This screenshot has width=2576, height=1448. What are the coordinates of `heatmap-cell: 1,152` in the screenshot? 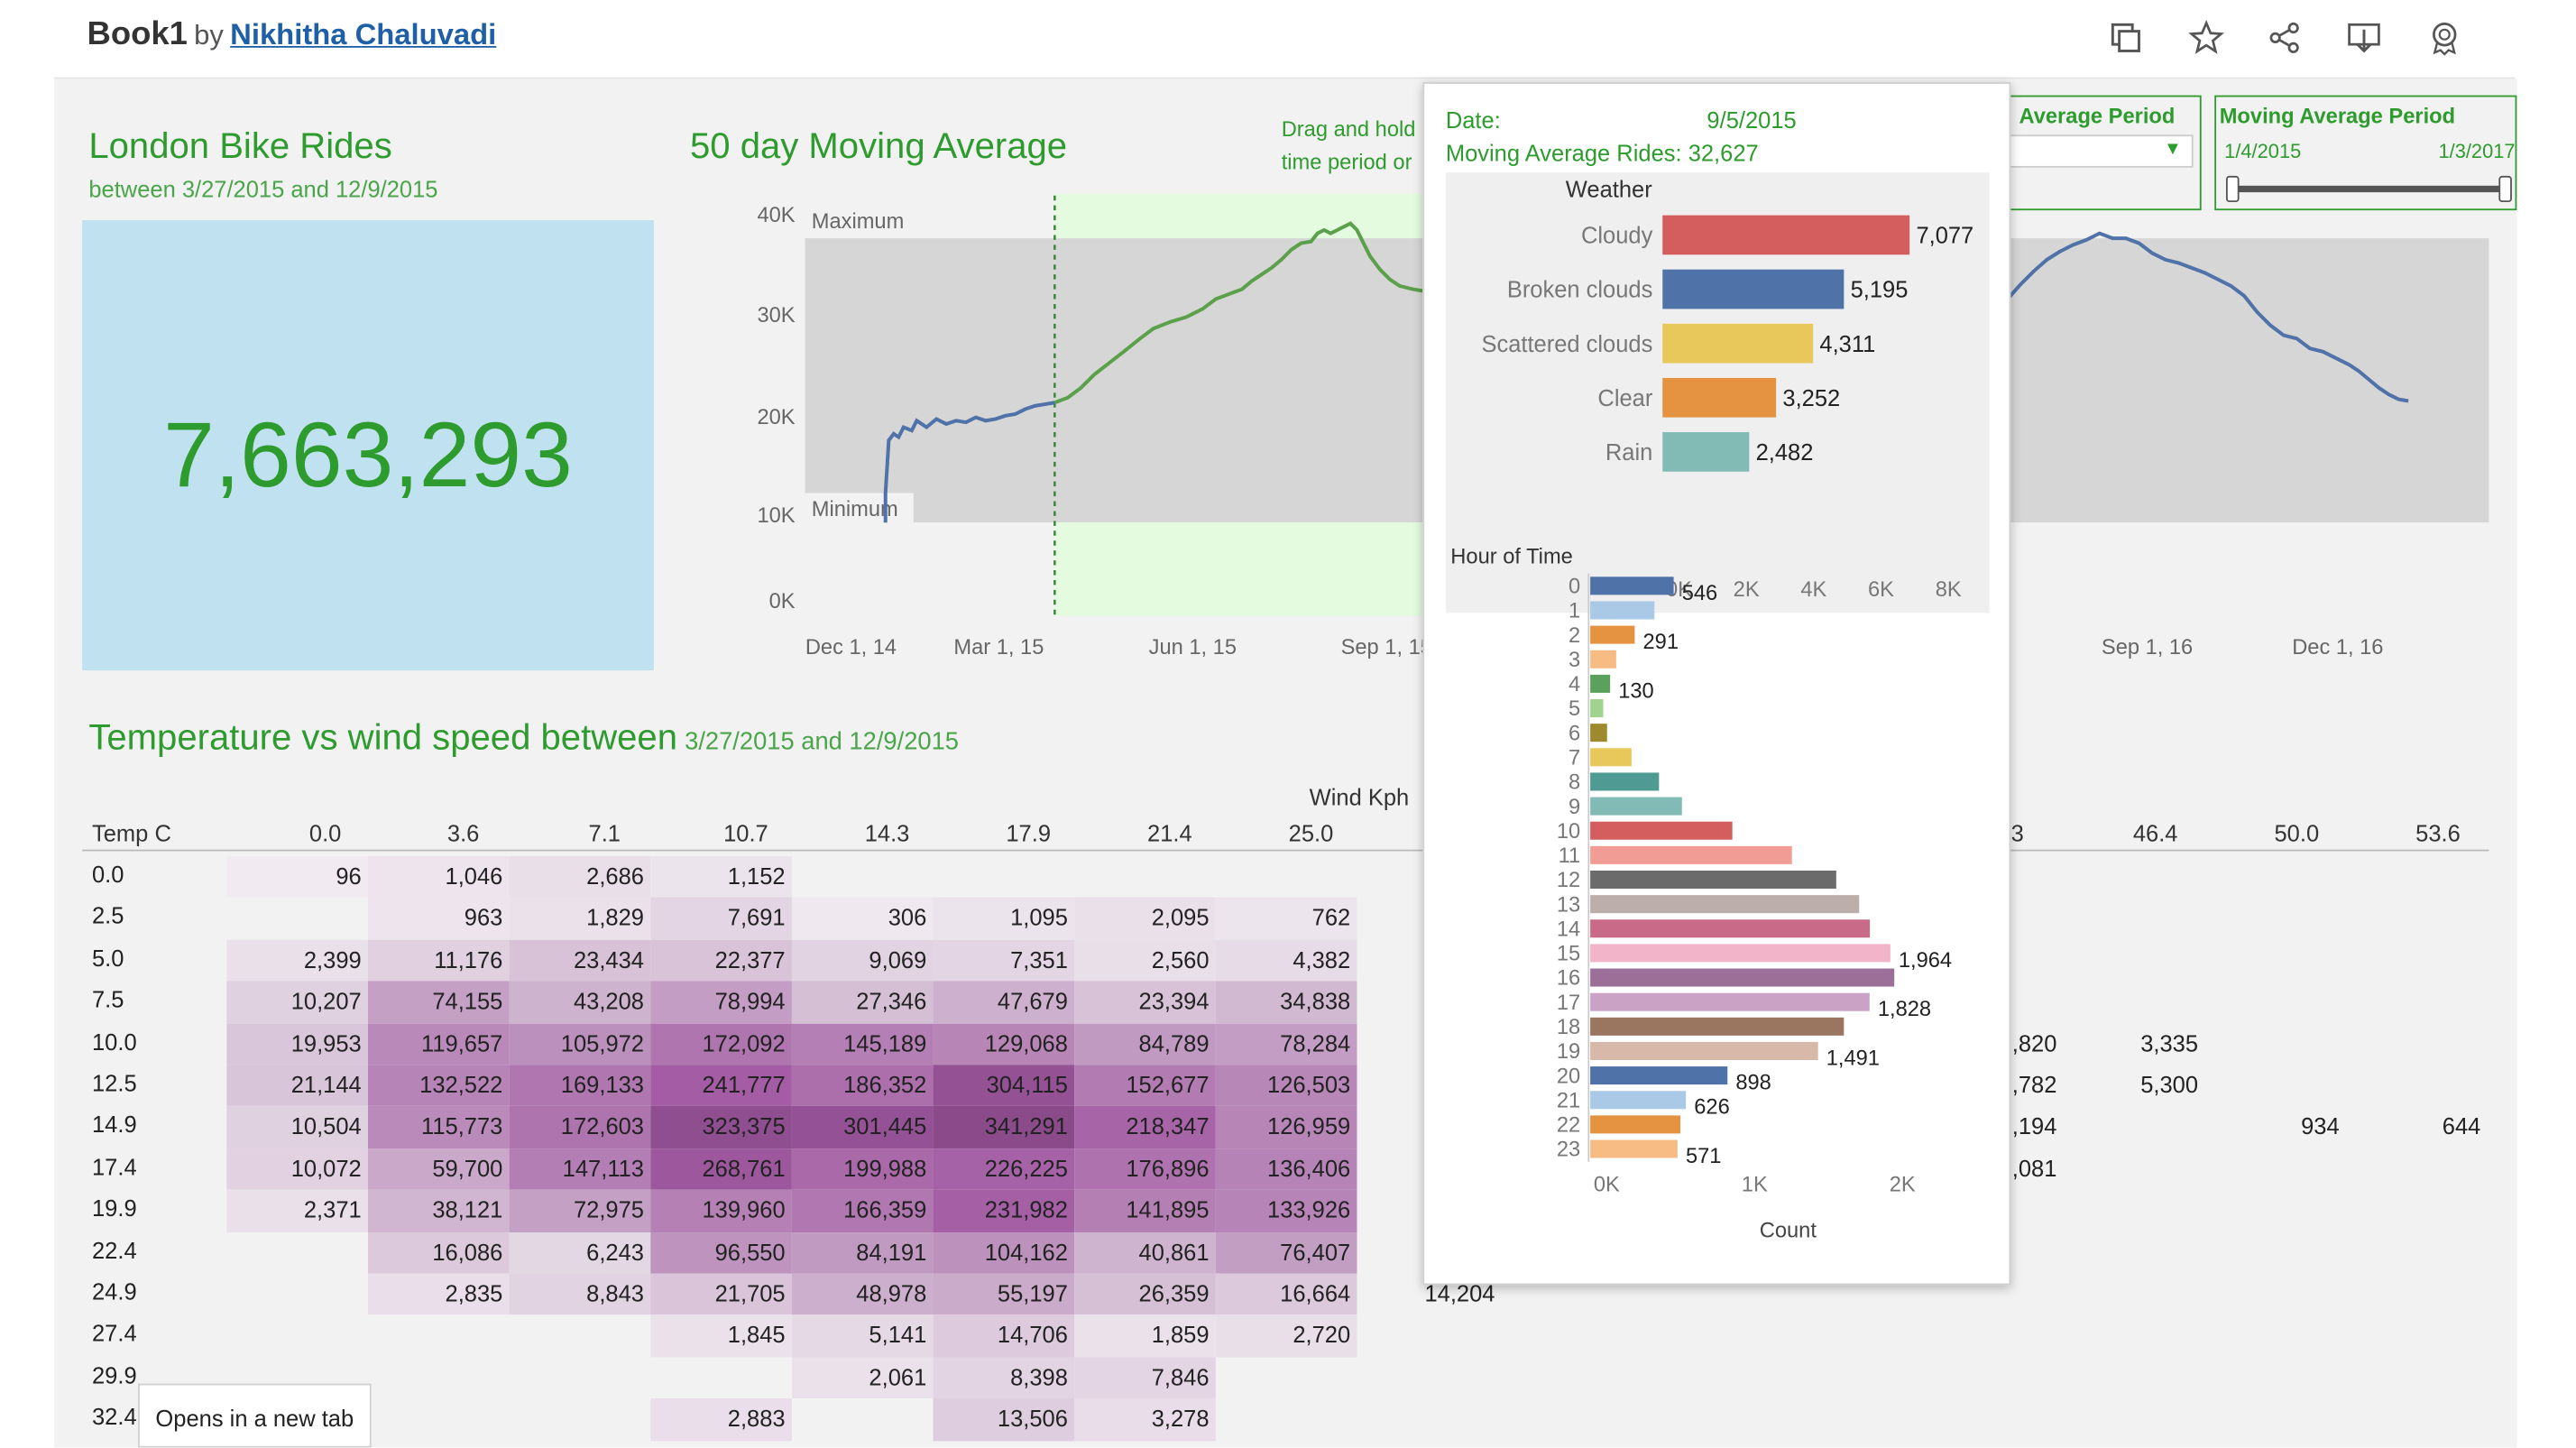 It's located at (721, 877).